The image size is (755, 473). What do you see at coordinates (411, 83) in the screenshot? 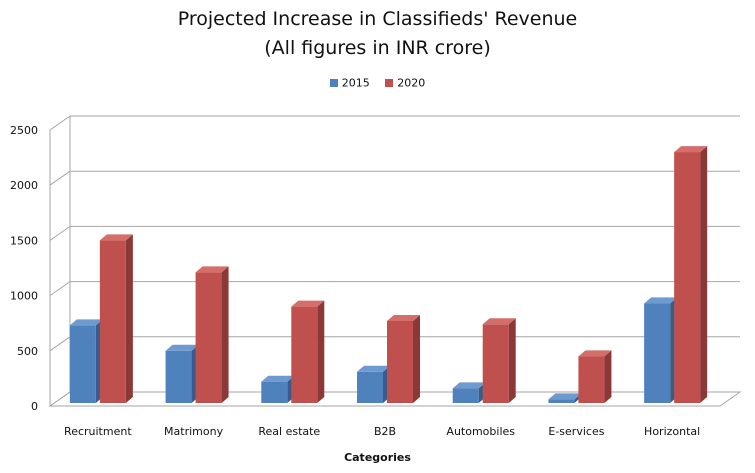
I see `legend-label-2020: 2020` at bounding box center [411, 83].